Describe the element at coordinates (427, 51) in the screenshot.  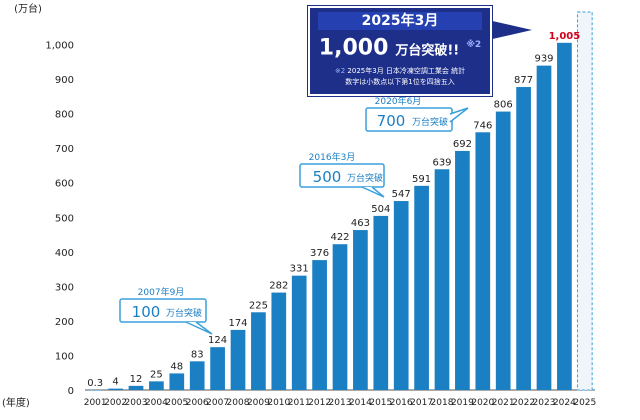
I see `banner-unit: 万台突破!!` at that location.